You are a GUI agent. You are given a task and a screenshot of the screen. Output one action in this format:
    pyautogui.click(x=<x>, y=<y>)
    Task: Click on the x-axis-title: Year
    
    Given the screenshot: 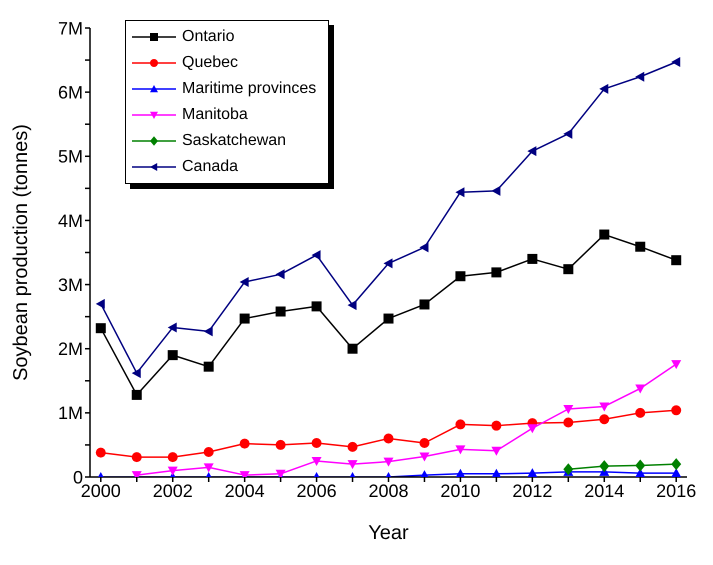 What is the action you would take?
    pyautogui.click(x=389, y=533)
    